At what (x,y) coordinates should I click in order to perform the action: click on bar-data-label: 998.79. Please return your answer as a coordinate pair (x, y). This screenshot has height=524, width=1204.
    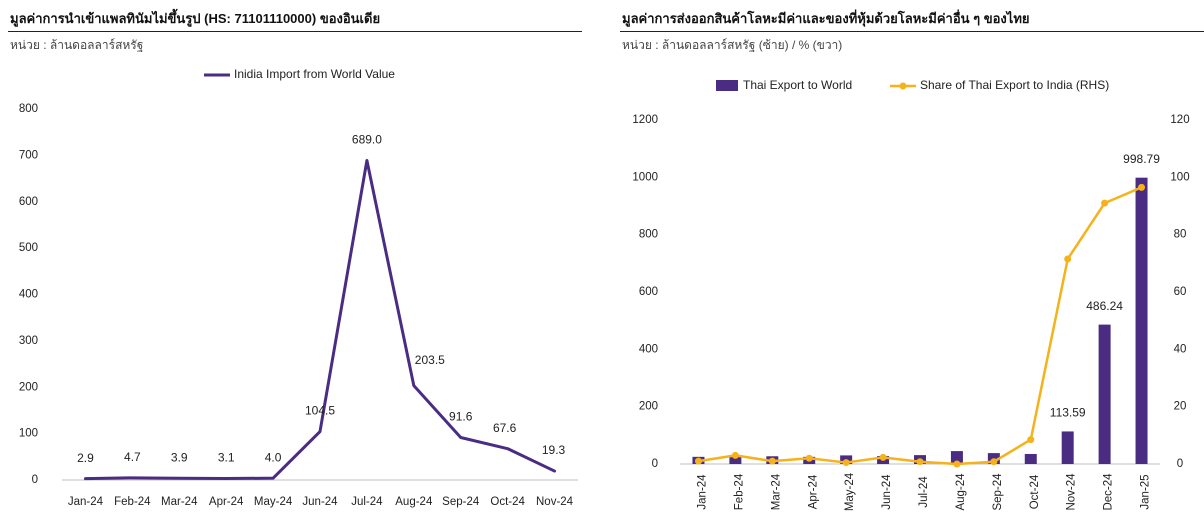
    Looking at the image, I should click on (1141, 159).